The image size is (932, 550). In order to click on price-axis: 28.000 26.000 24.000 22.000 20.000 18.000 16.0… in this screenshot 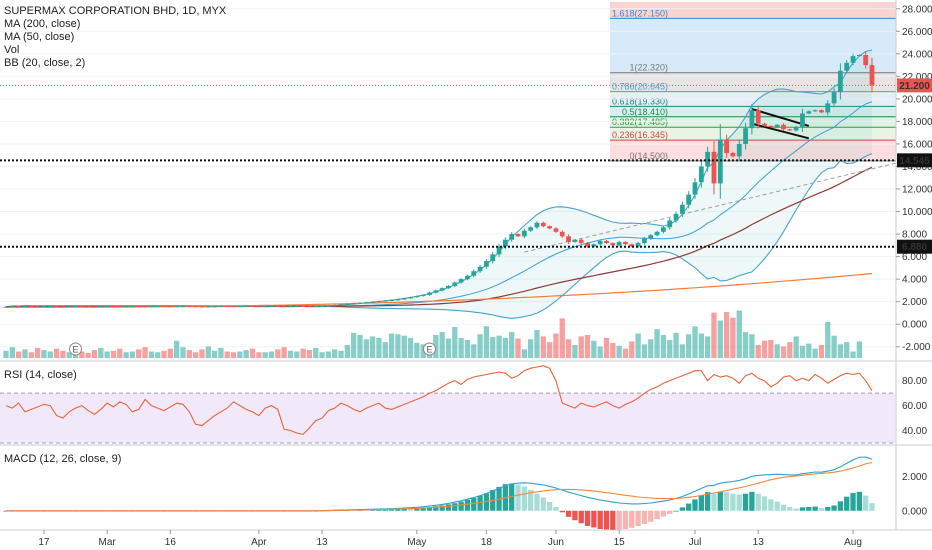, I will do `click(914, 178)`.